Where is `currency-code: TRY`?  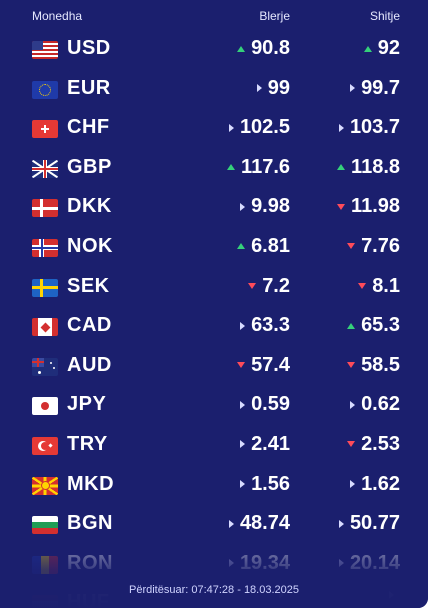 currency-code: TRY is located at coordinates (87, 443).